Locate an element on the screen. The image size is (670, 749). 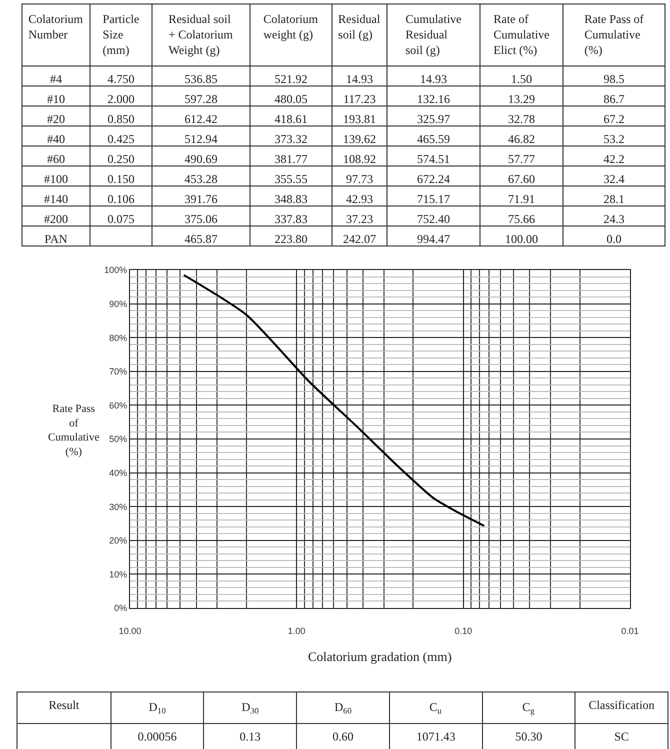
text: 0.850 is located at coordinates (121, 119).